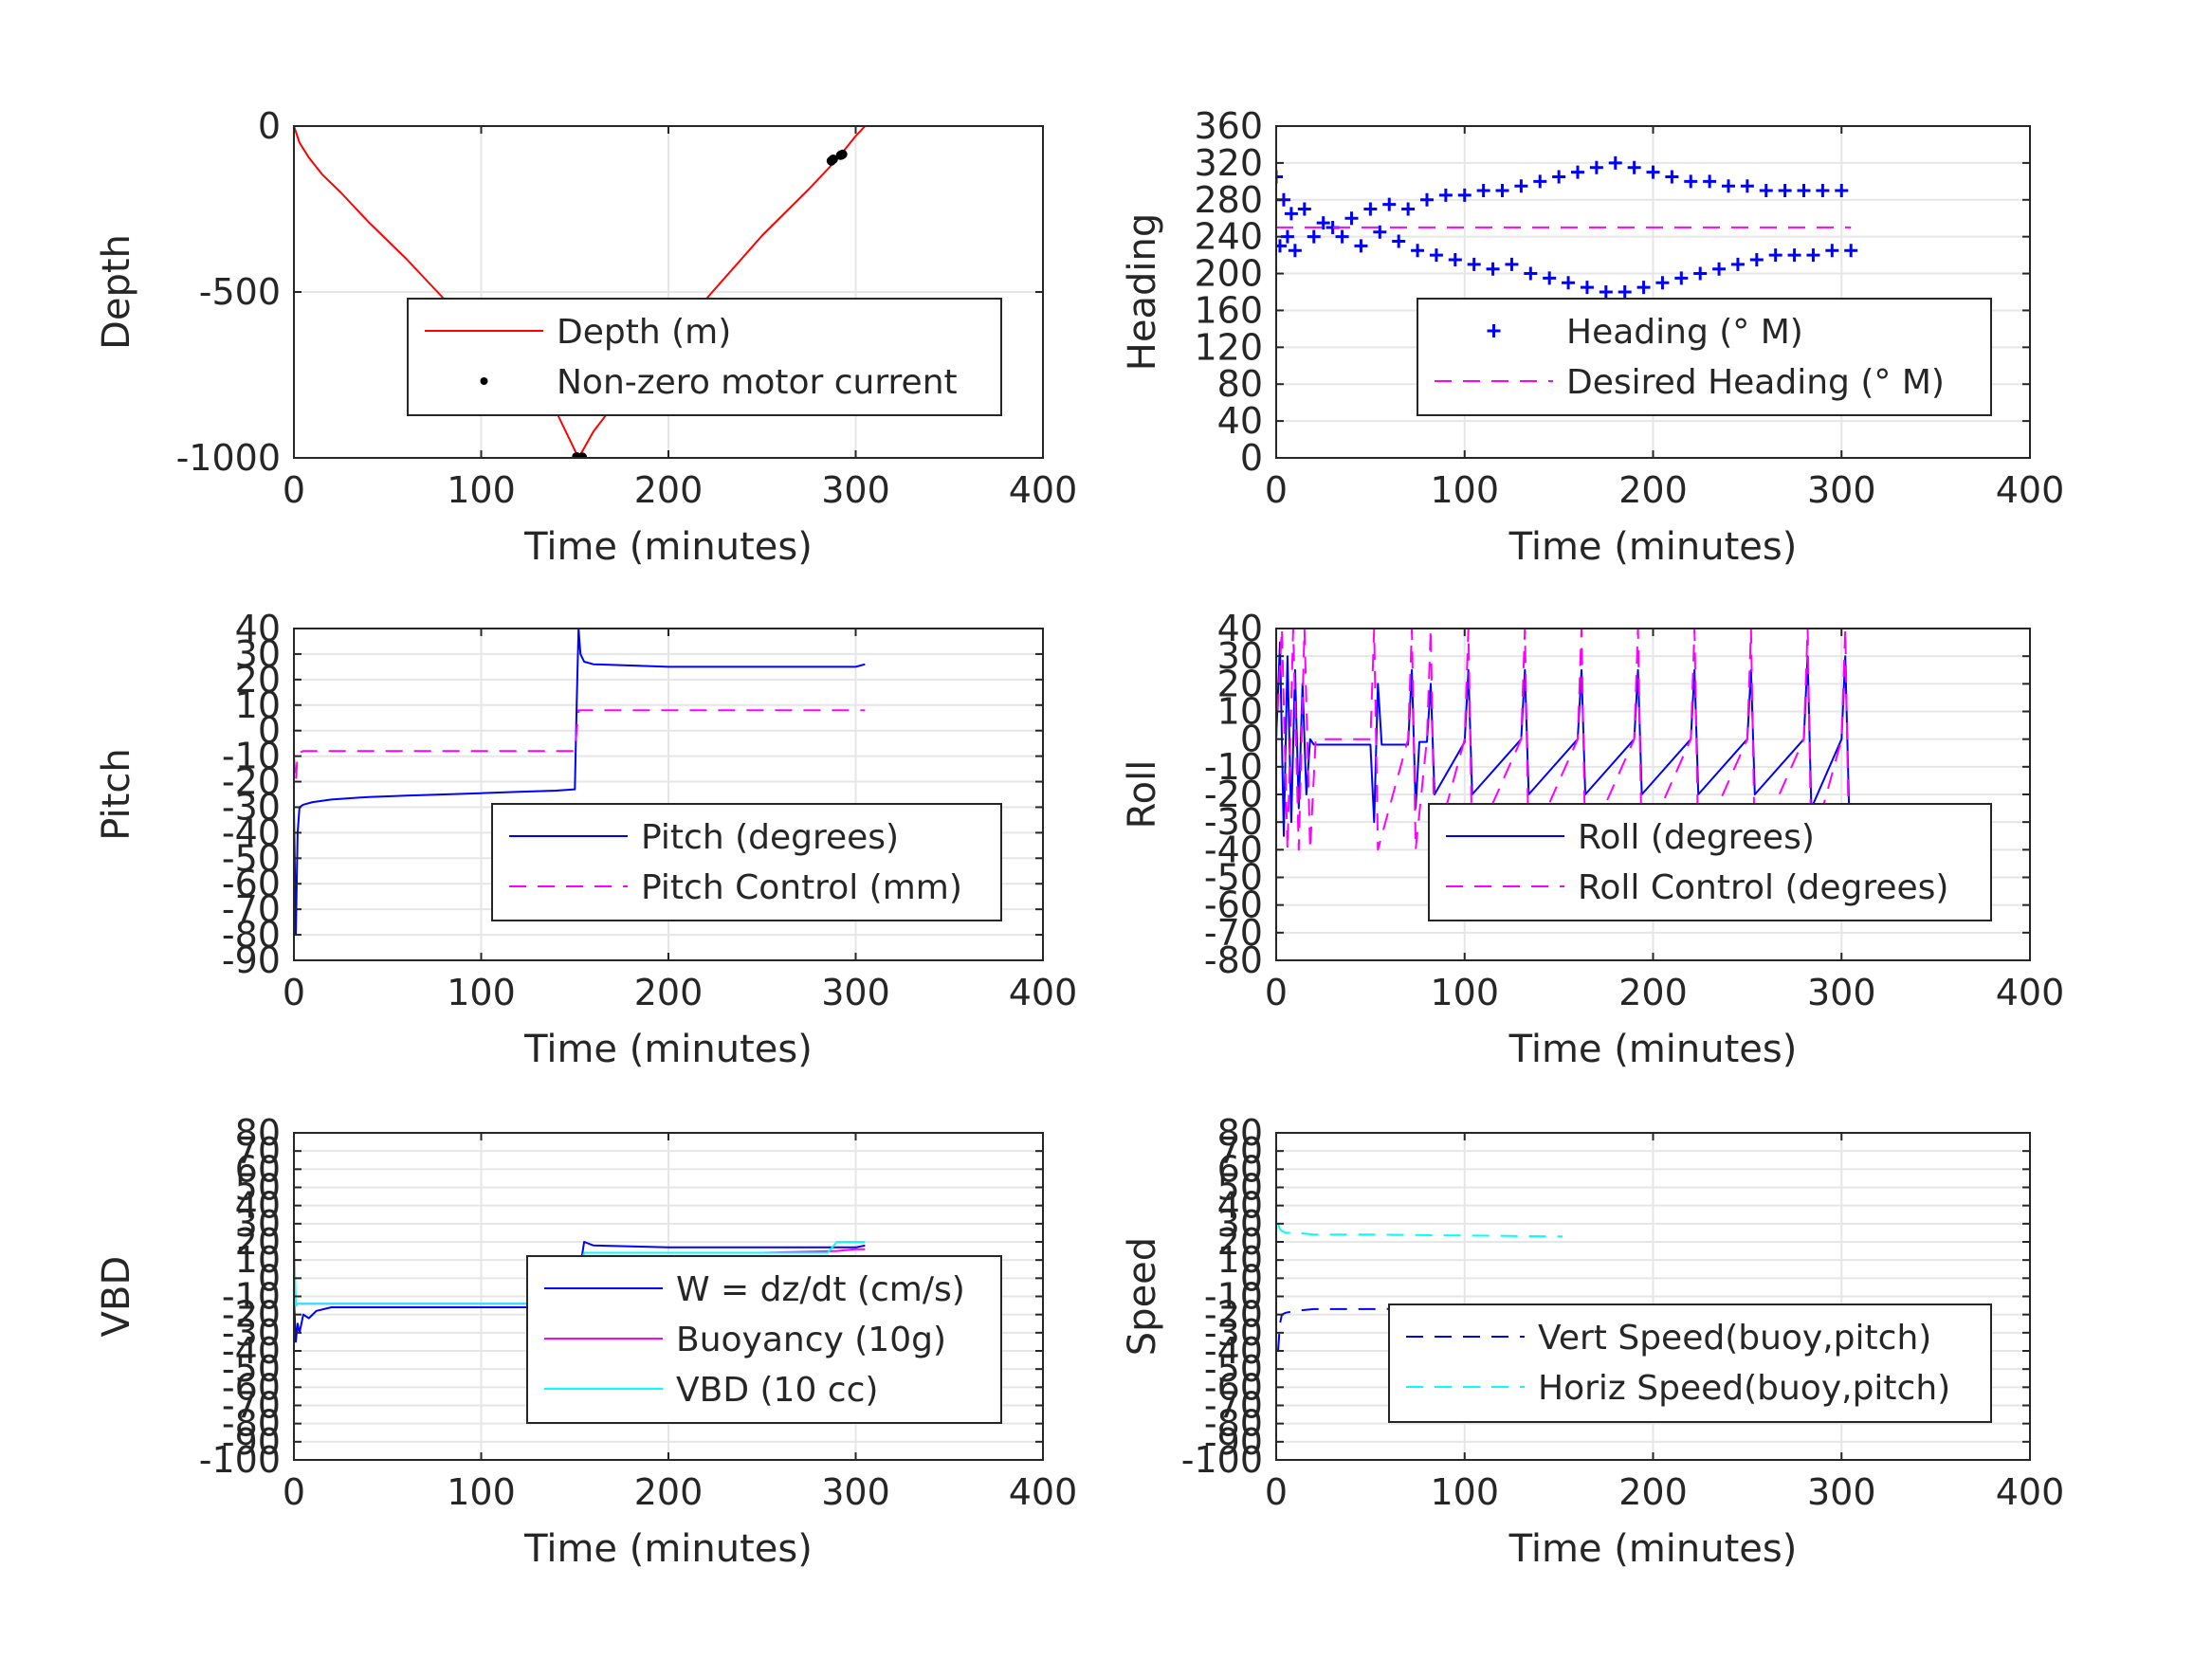 This screenshot has width=2212, height=1659. Describe the element at coordinates (1240, 628) in the screenshot. I see `roll-y-tick-label: 40` at that location.